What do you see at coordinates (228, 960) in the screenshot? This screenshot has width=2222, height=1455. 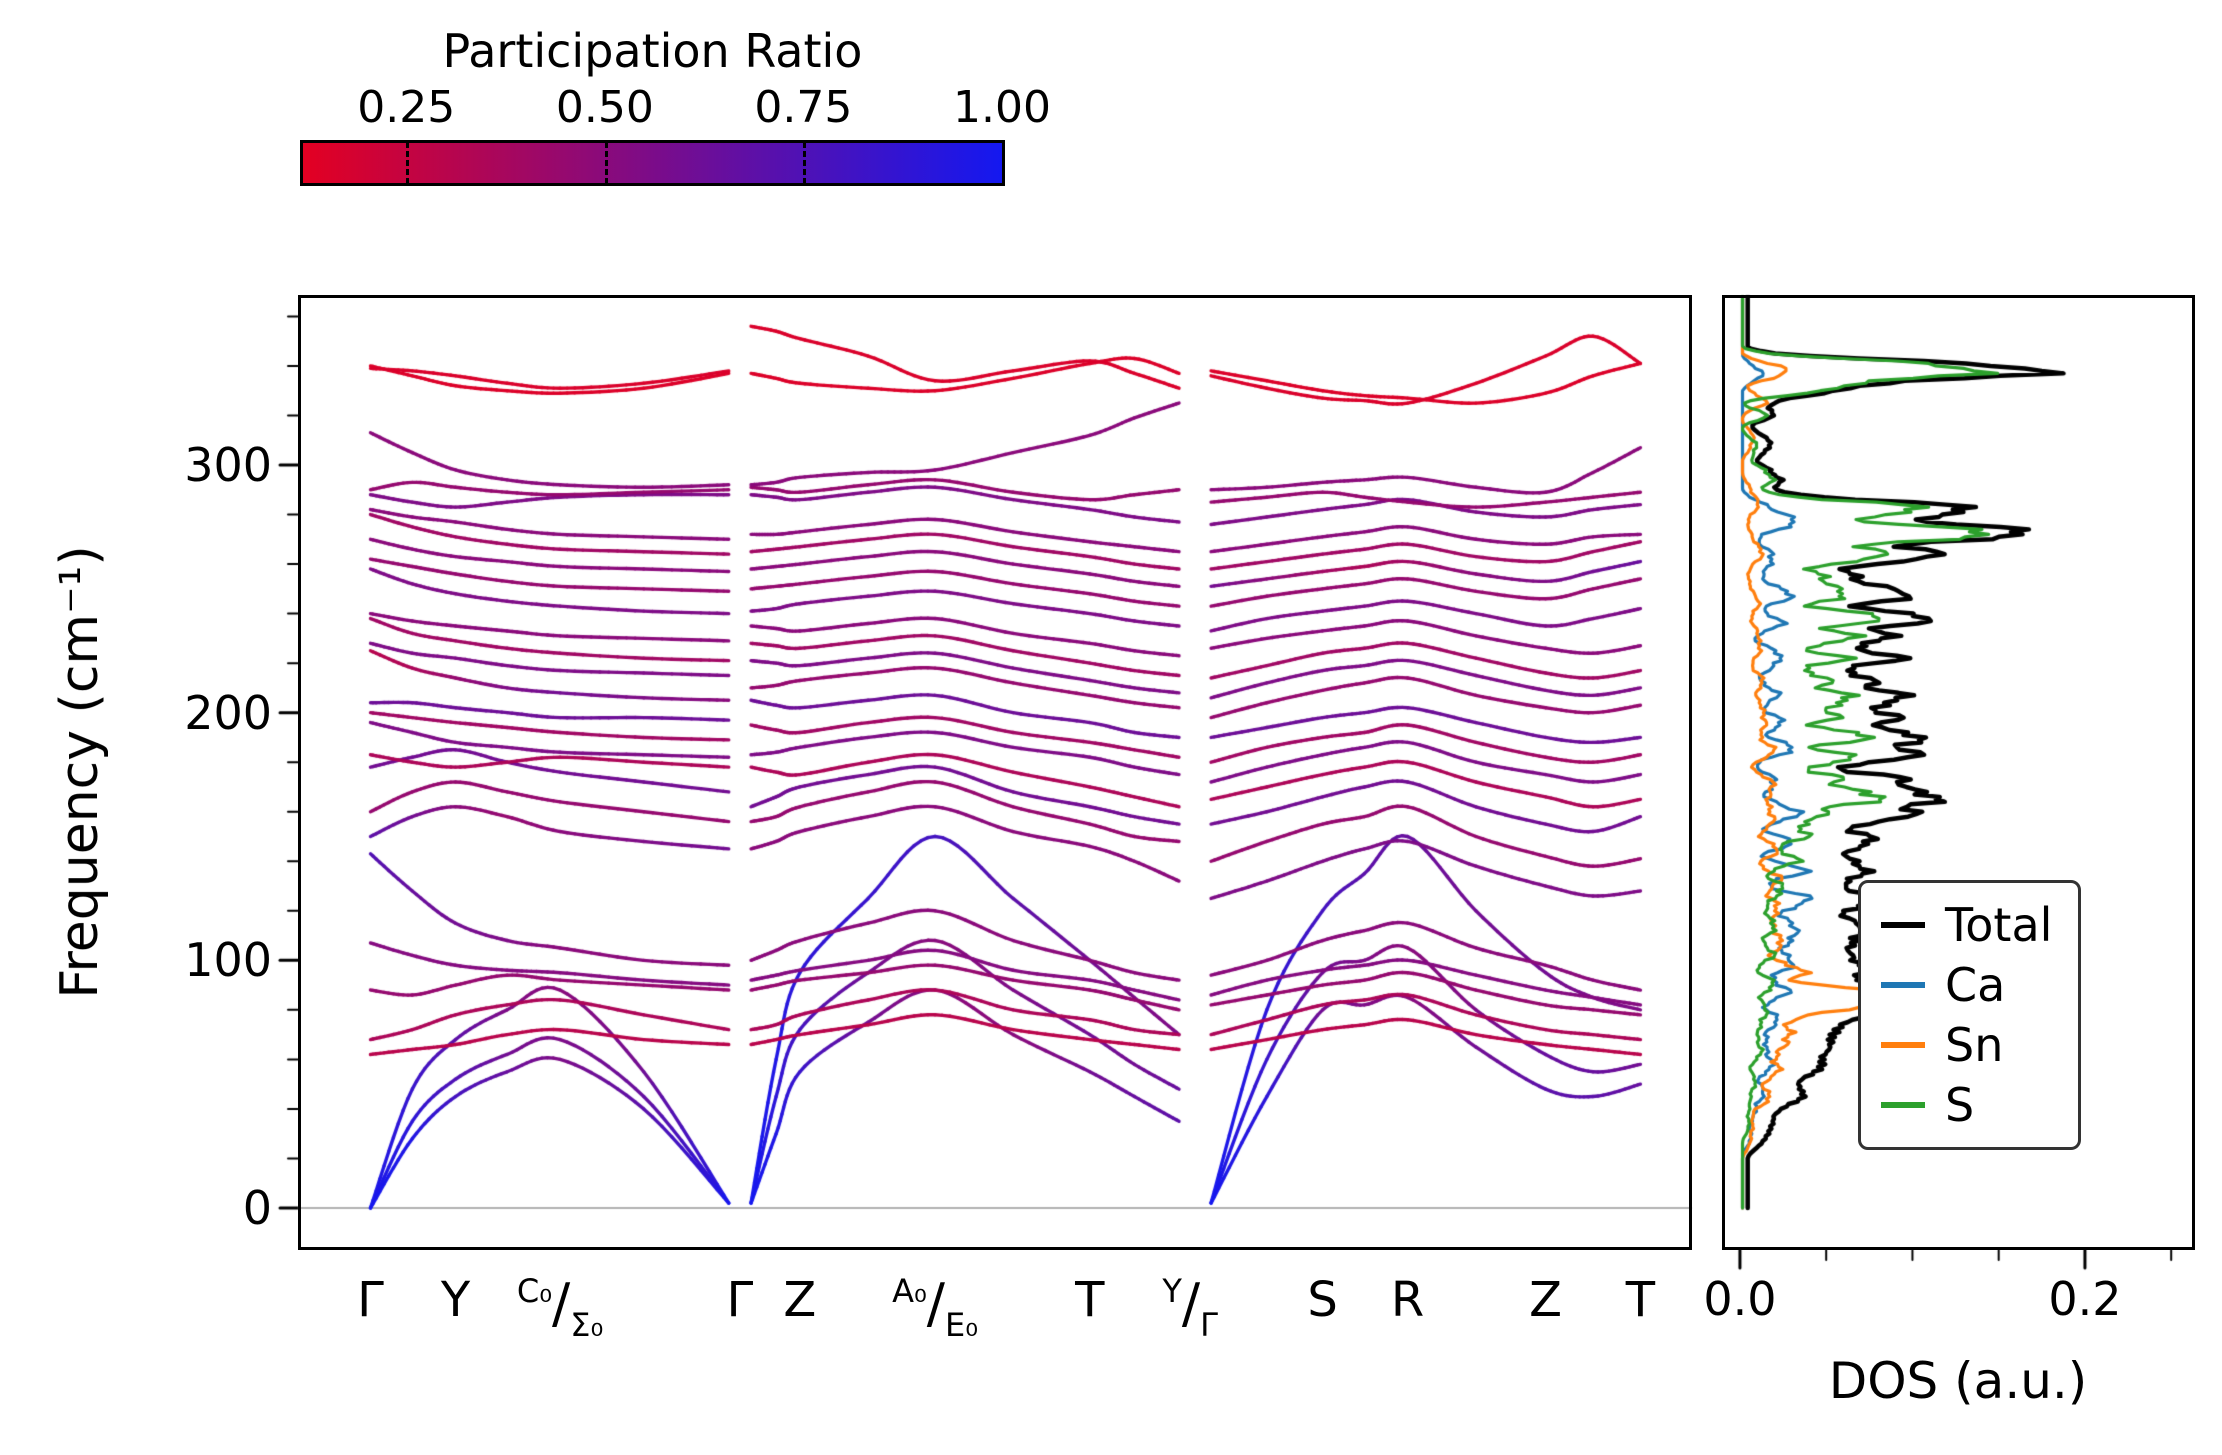 I see `y-axis-tick-label: 100` at bounding box center [228, 960].